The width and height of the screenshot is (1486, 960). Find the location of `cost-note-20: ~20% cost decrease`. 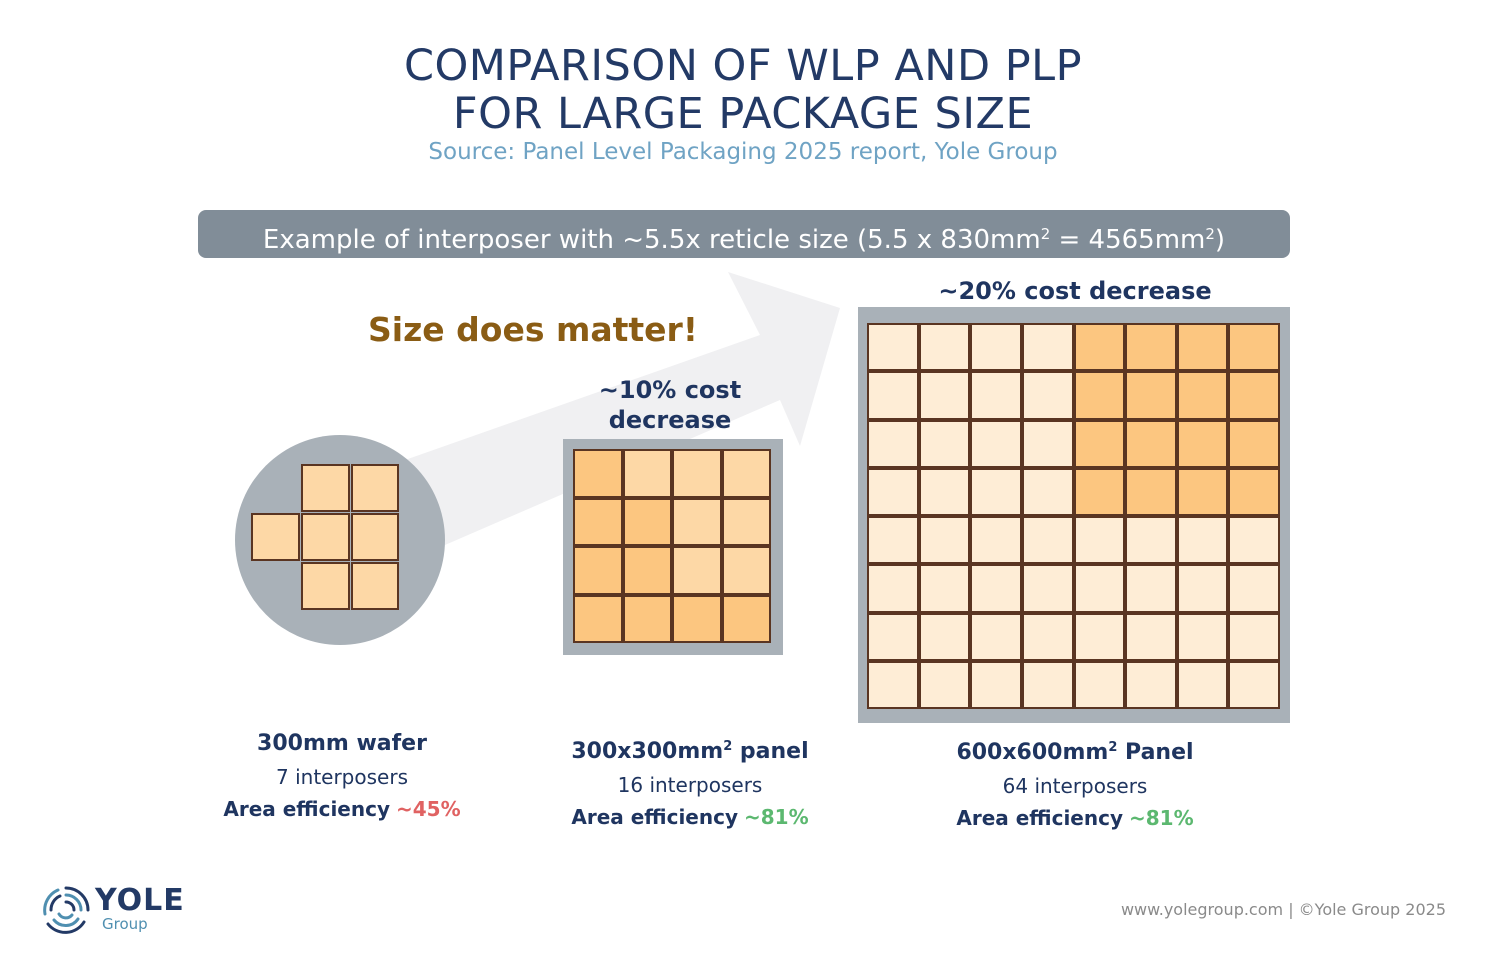

cost-note-20: ~20% cost decrease is located at coordinates (1075, 291).